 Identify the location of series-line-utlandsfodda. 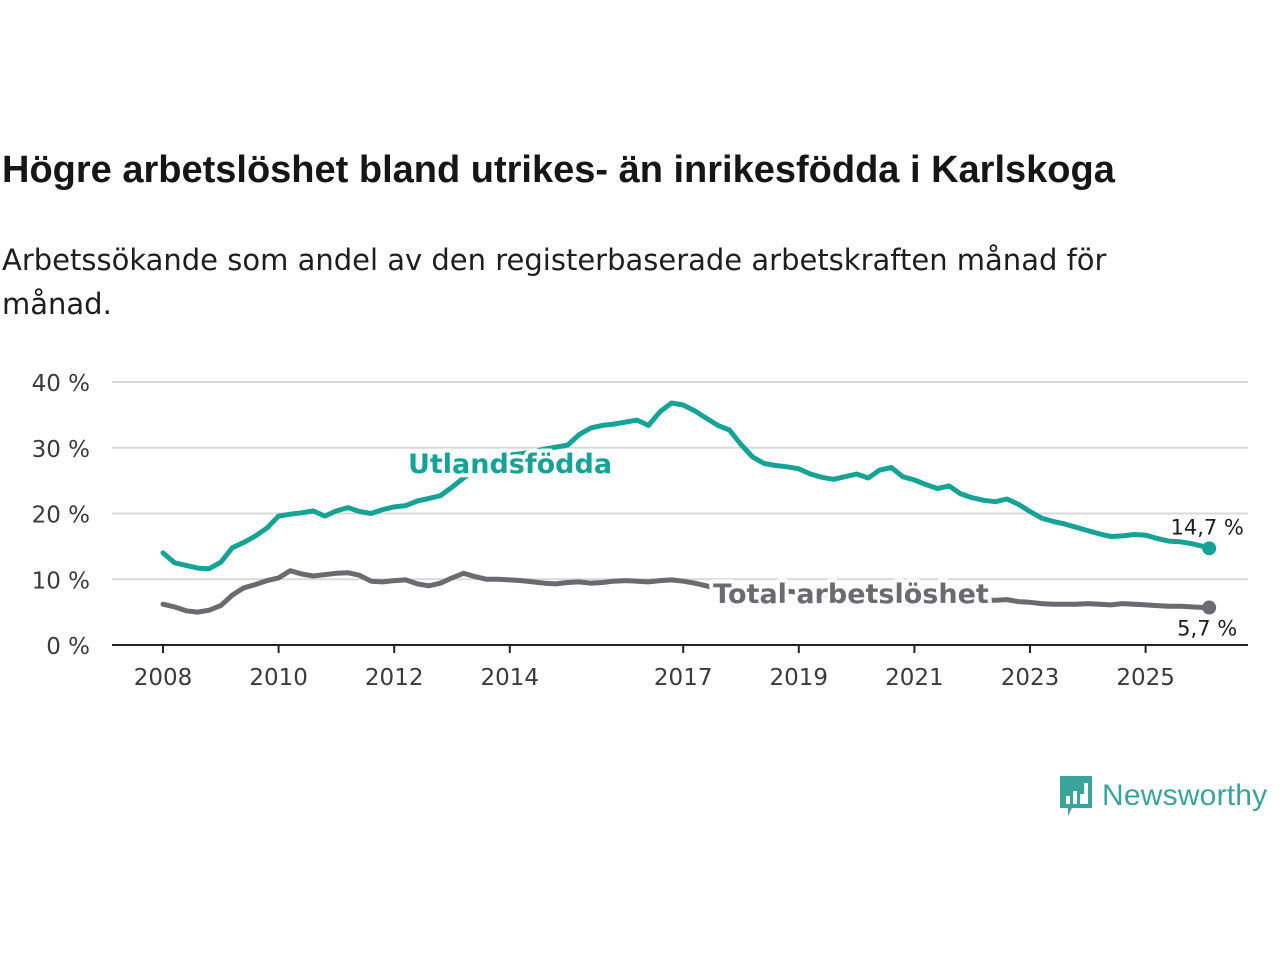
(686, 486).